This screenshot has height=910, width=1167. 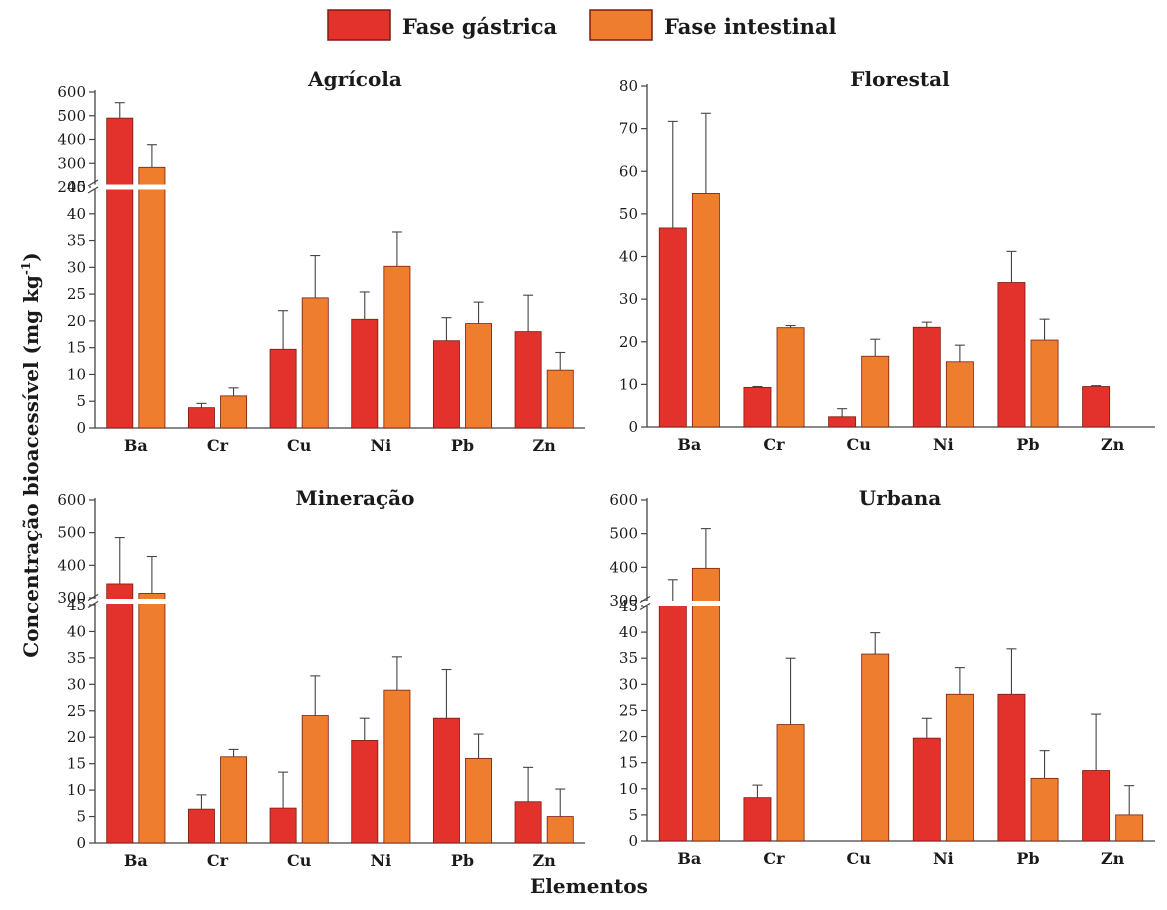 What do you see at coordinates (76, 711) in the screenshot?
I see `y-tick-label: 25` at bounding box center [76, 711].